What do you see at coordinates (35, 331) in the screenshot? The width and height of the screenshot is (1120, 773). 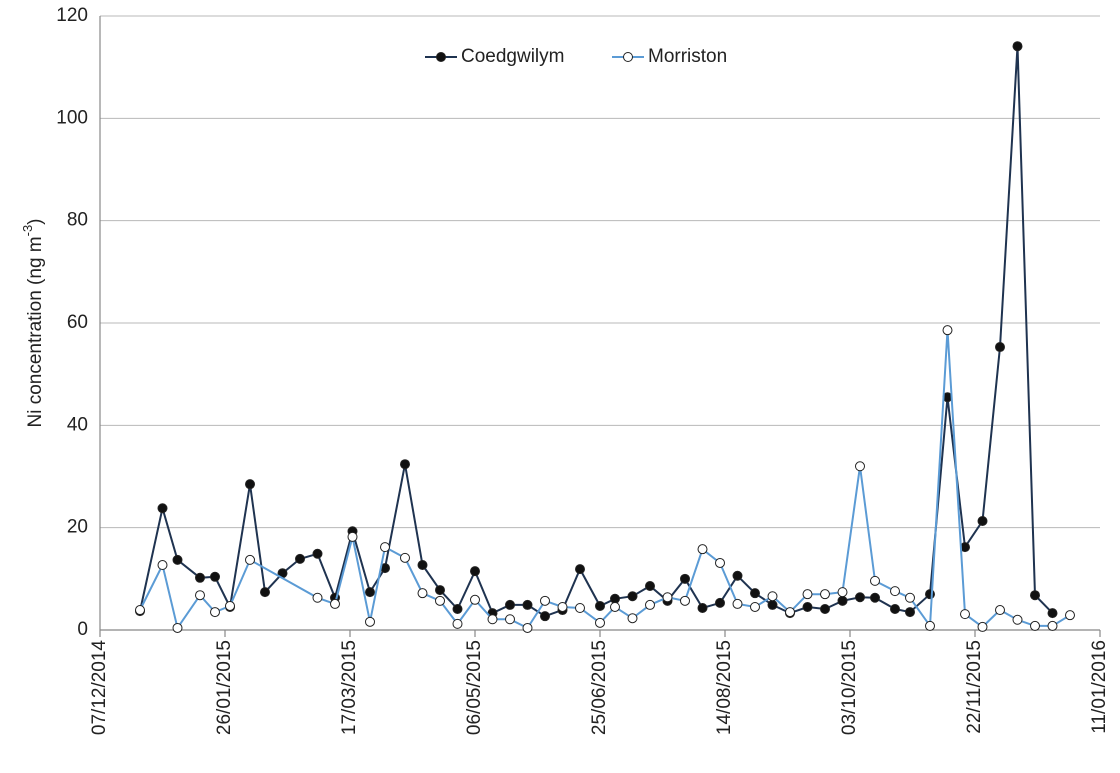 I see `y-axis-label-text: Ni concentration (ng m` at bounding box center [35, 331].